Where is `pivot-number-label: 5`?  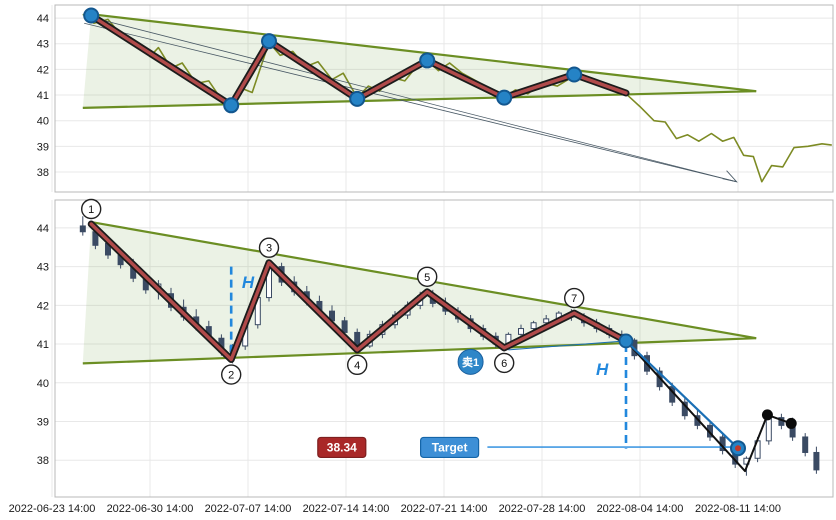 pivot-number-label: 5 is located at coordinates (427, 278).